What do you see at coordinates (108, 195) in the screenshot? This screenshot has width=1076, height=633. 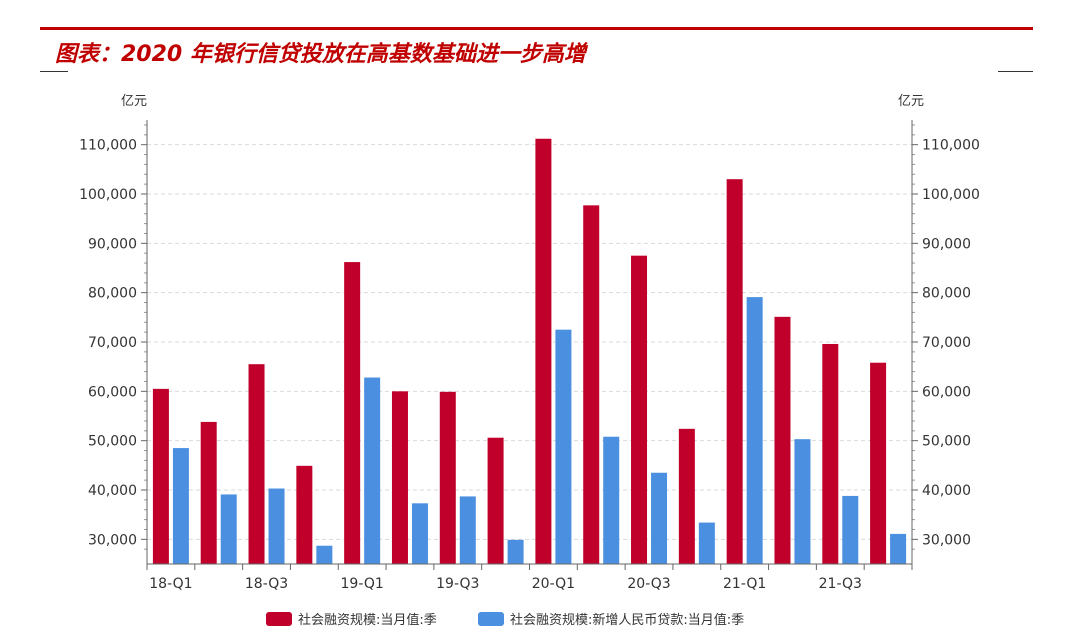 I see `y-tick-label-left: 100,000` at bounding box center [108, 195].